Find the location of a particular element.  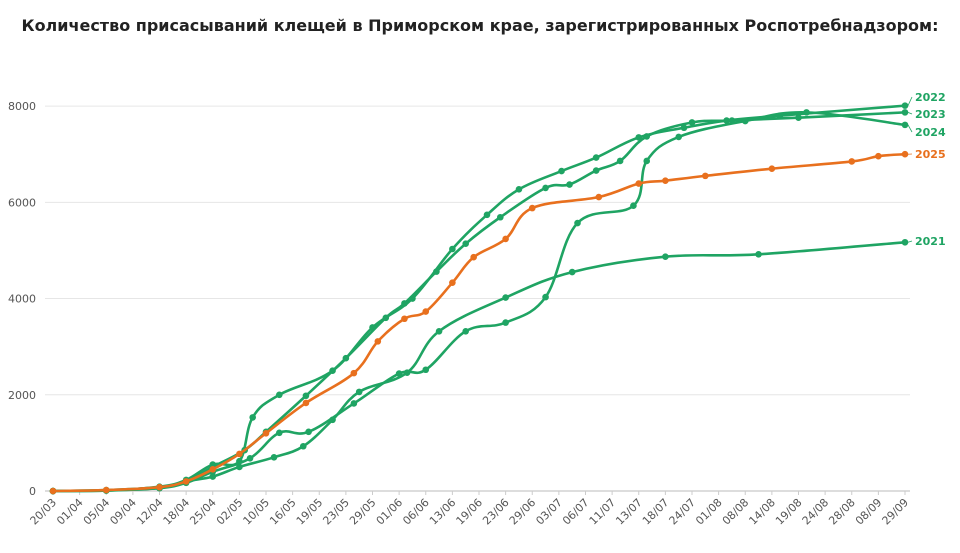

x-tick-label: 06/07 is located at coordinates (576, 512).